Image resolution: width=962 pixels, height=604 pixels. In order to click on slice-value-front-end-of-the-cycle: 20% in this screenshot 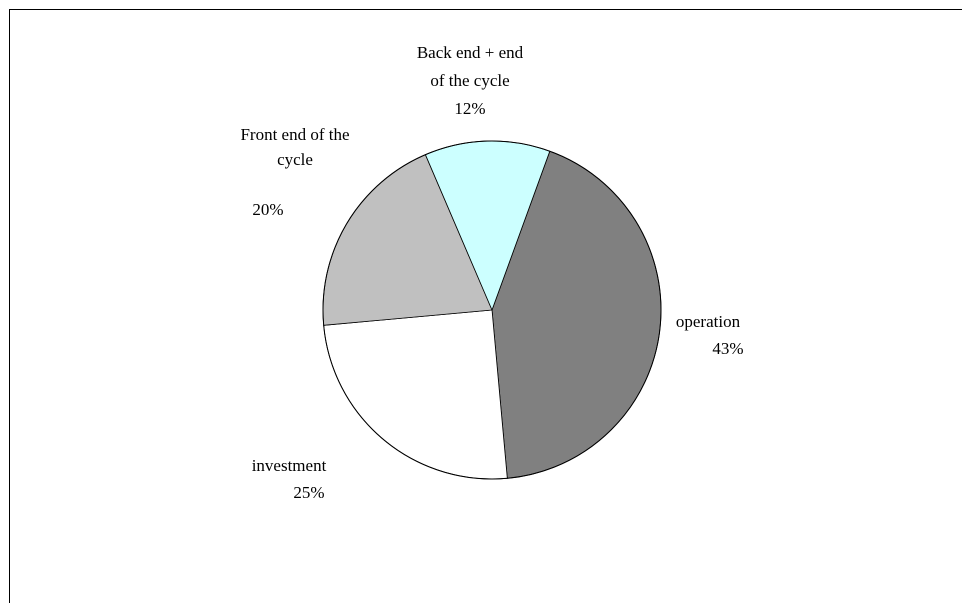, I will do `click(267, 209)`.